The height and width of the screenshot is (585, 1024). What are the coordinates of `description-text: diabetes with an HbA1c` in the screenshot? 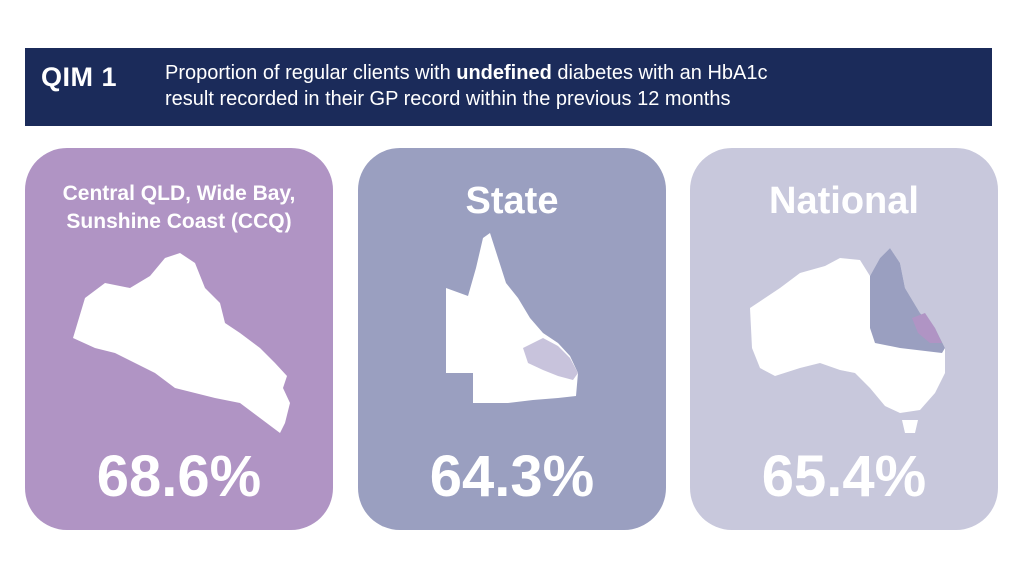 It's located at (659, 73).